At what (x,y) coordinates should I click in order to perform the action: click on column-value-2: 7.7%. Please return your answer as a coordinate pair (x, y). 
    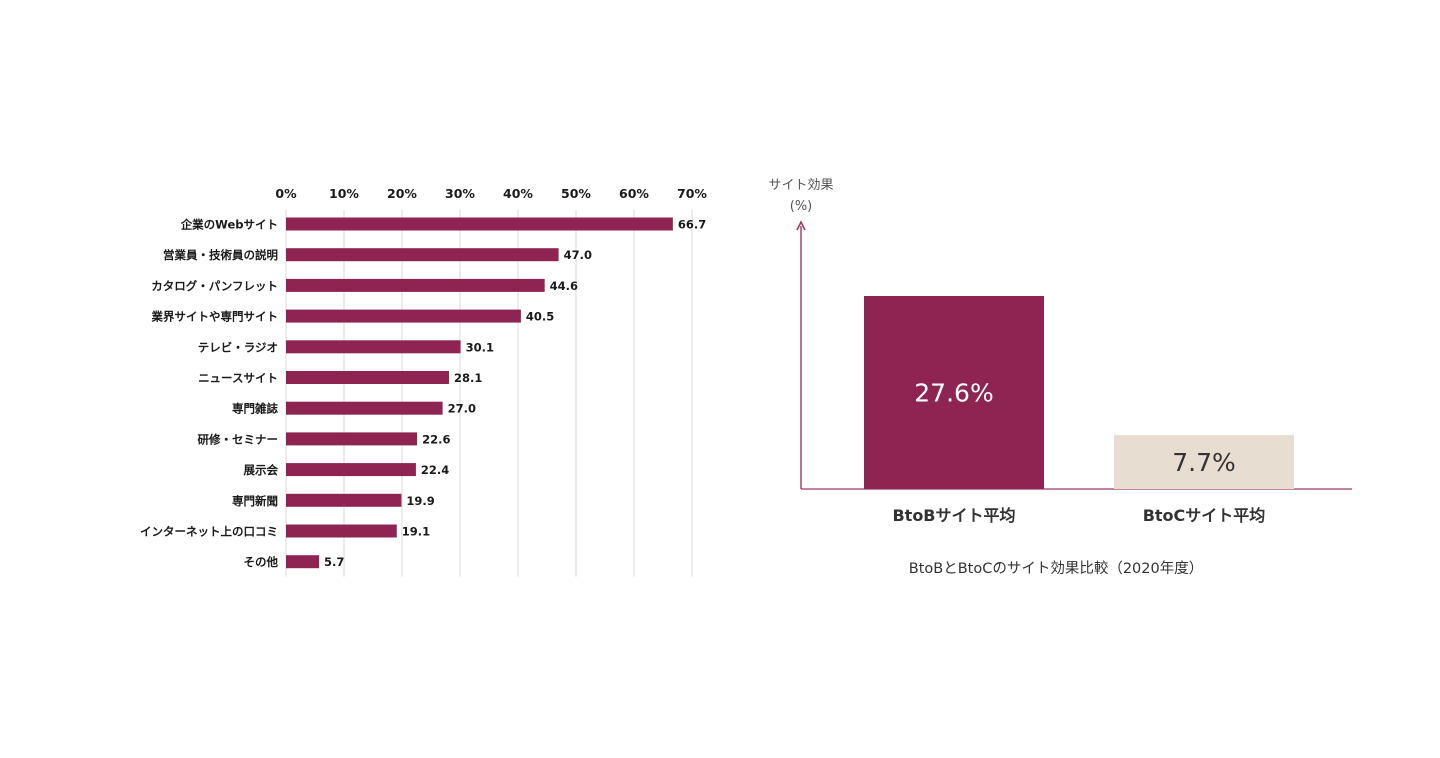
    Looking at the image, I should click on (1204, 462).